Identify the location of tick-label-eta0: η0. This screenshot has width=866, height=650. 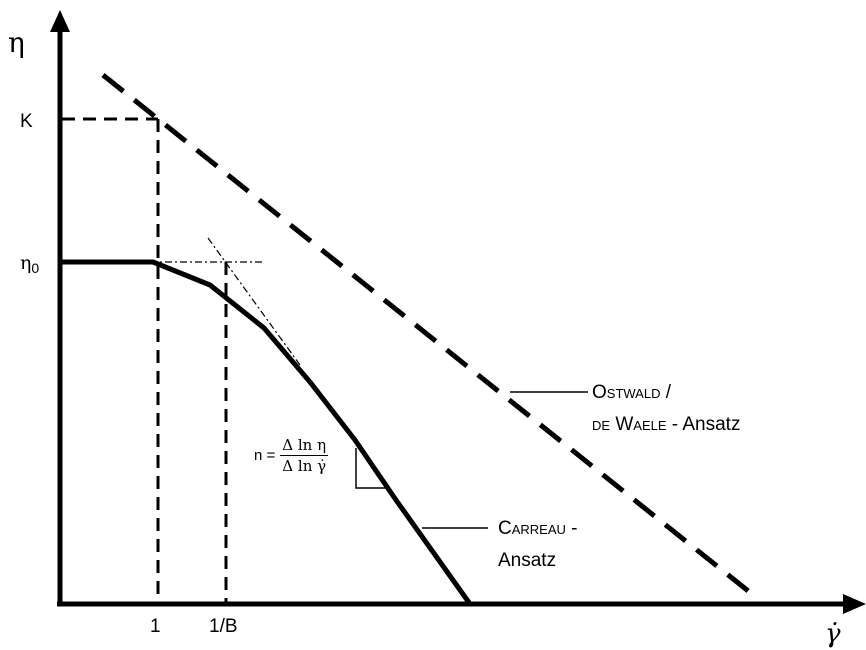
(29, 264).